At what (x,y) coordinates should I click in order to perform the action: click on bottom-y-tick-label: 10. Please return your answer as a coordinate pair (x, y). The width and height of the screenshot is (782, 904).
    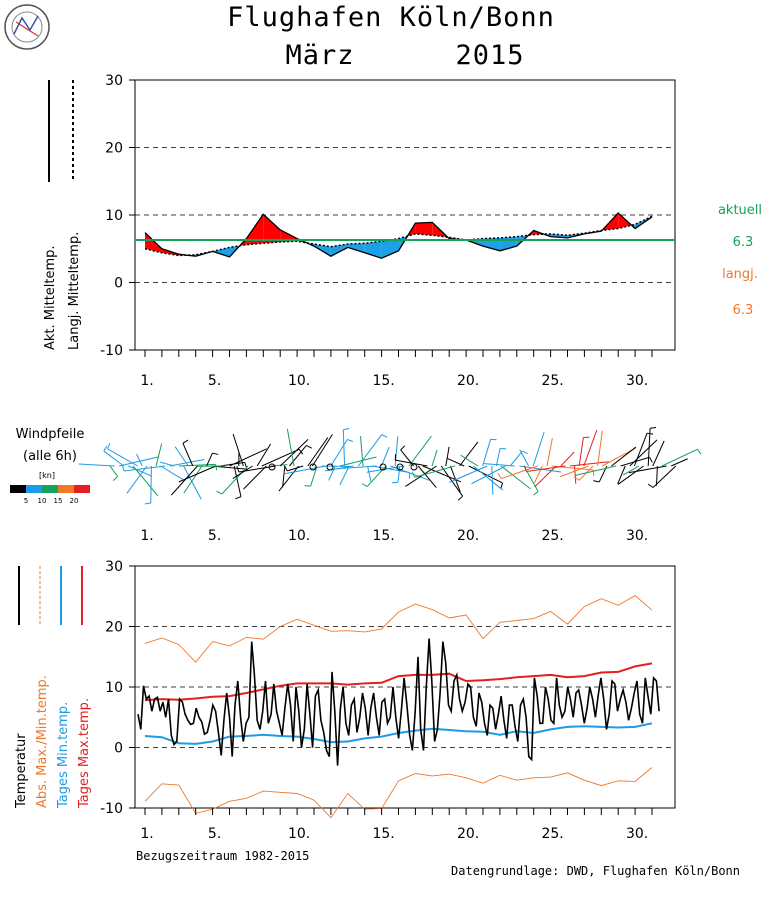
    Looking at the image, I should click on (114, 688).